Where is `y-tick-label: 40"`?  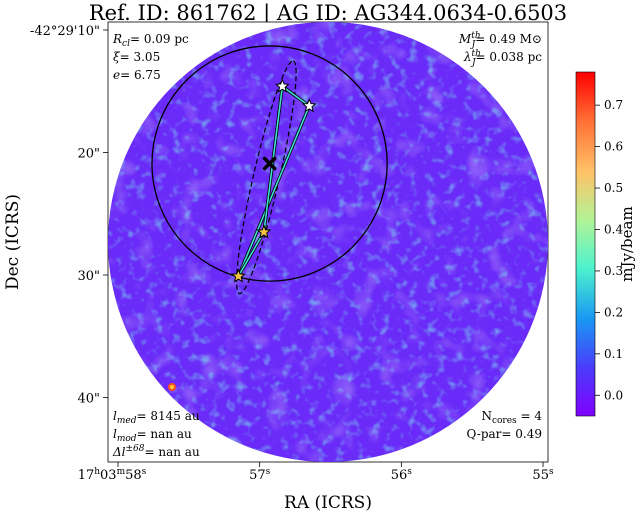 y-tick-label: 40" is located at coordinates (88, 399).